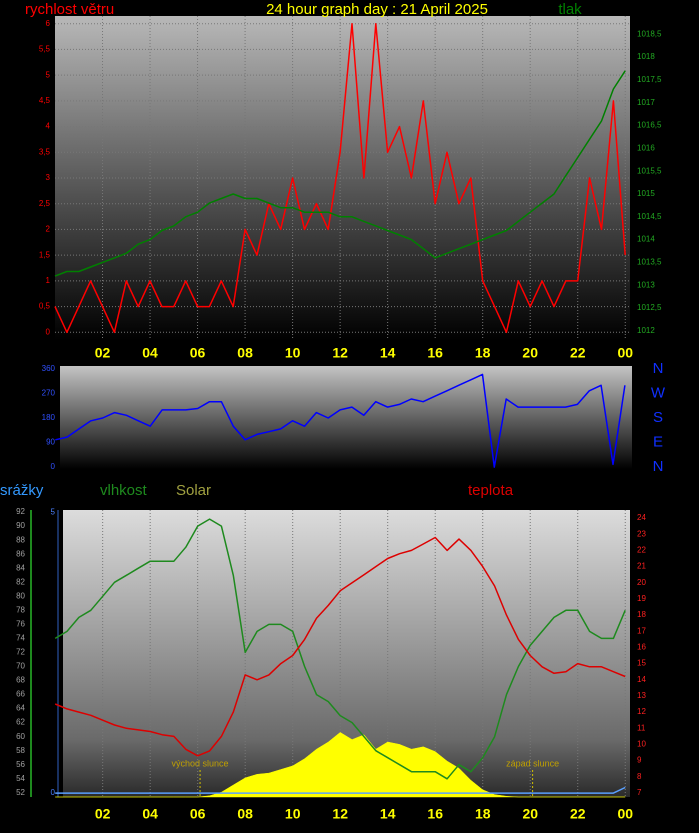 This screenshot has height=833, width=699. Describe the element at coordinates (641, 695) in the screenshot. I see `y2-tick-label: 13` at that location.